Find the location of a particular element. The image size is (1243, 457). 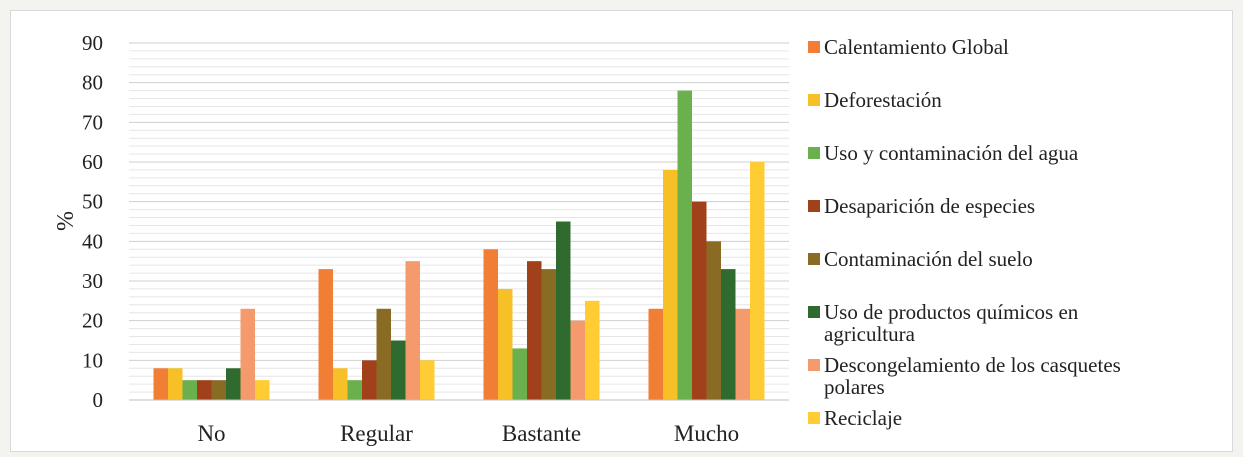

y-tick-label: 70 is located at coordinates (92, 122).